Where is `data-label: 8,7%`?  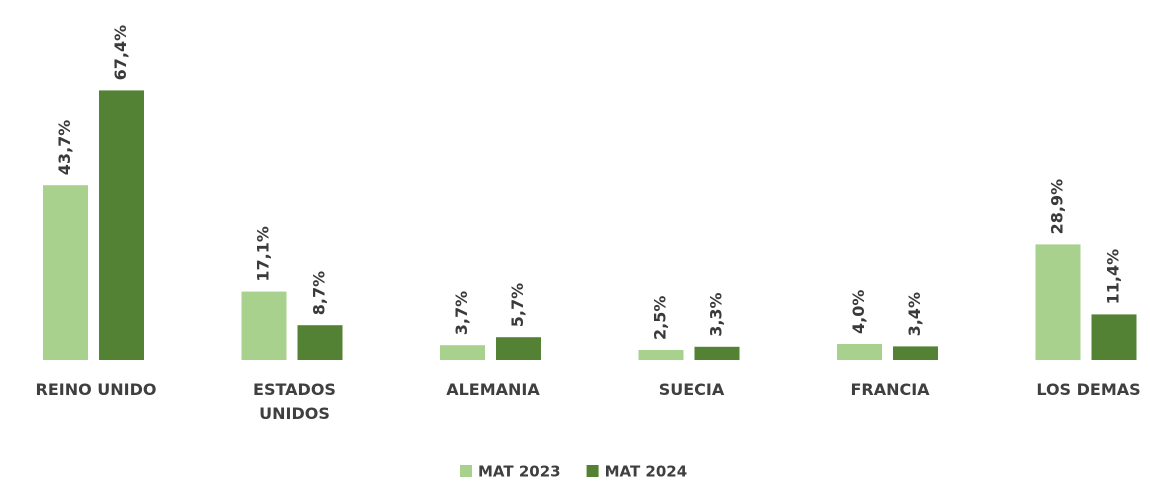 data-label: 8,7% is located at coordinates (319, 293).